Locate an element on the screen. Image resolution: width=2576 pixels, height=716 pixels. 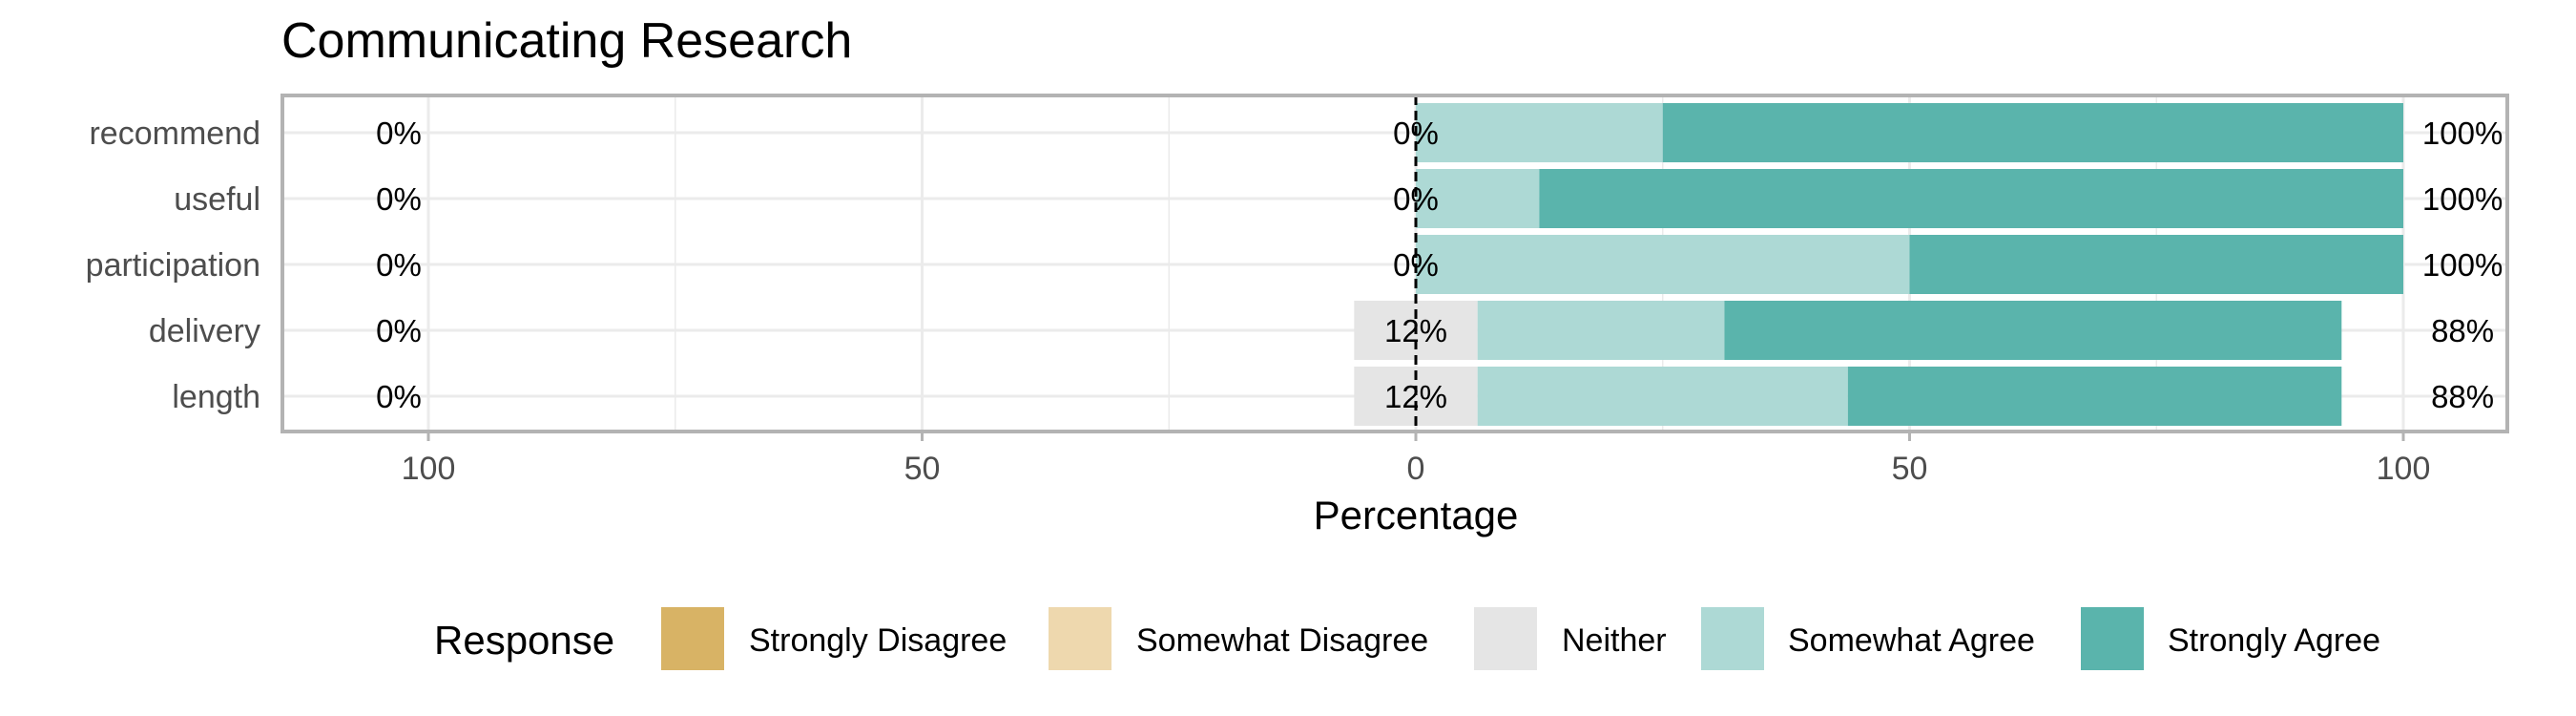
legend-label: Somewhat Disagree is located at coordinates (1282, 640).